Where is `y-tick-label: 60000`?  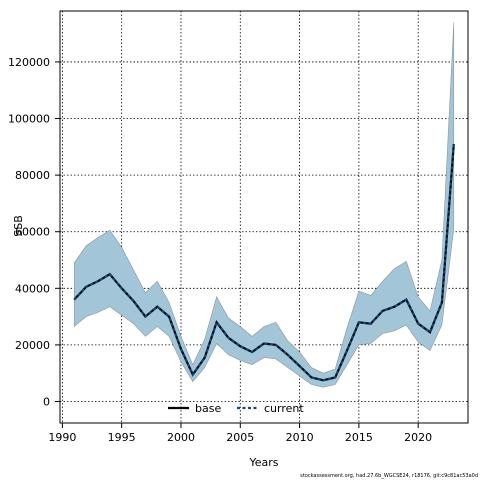
y-tick-label: 60000 is located at coordinates (32, 232).